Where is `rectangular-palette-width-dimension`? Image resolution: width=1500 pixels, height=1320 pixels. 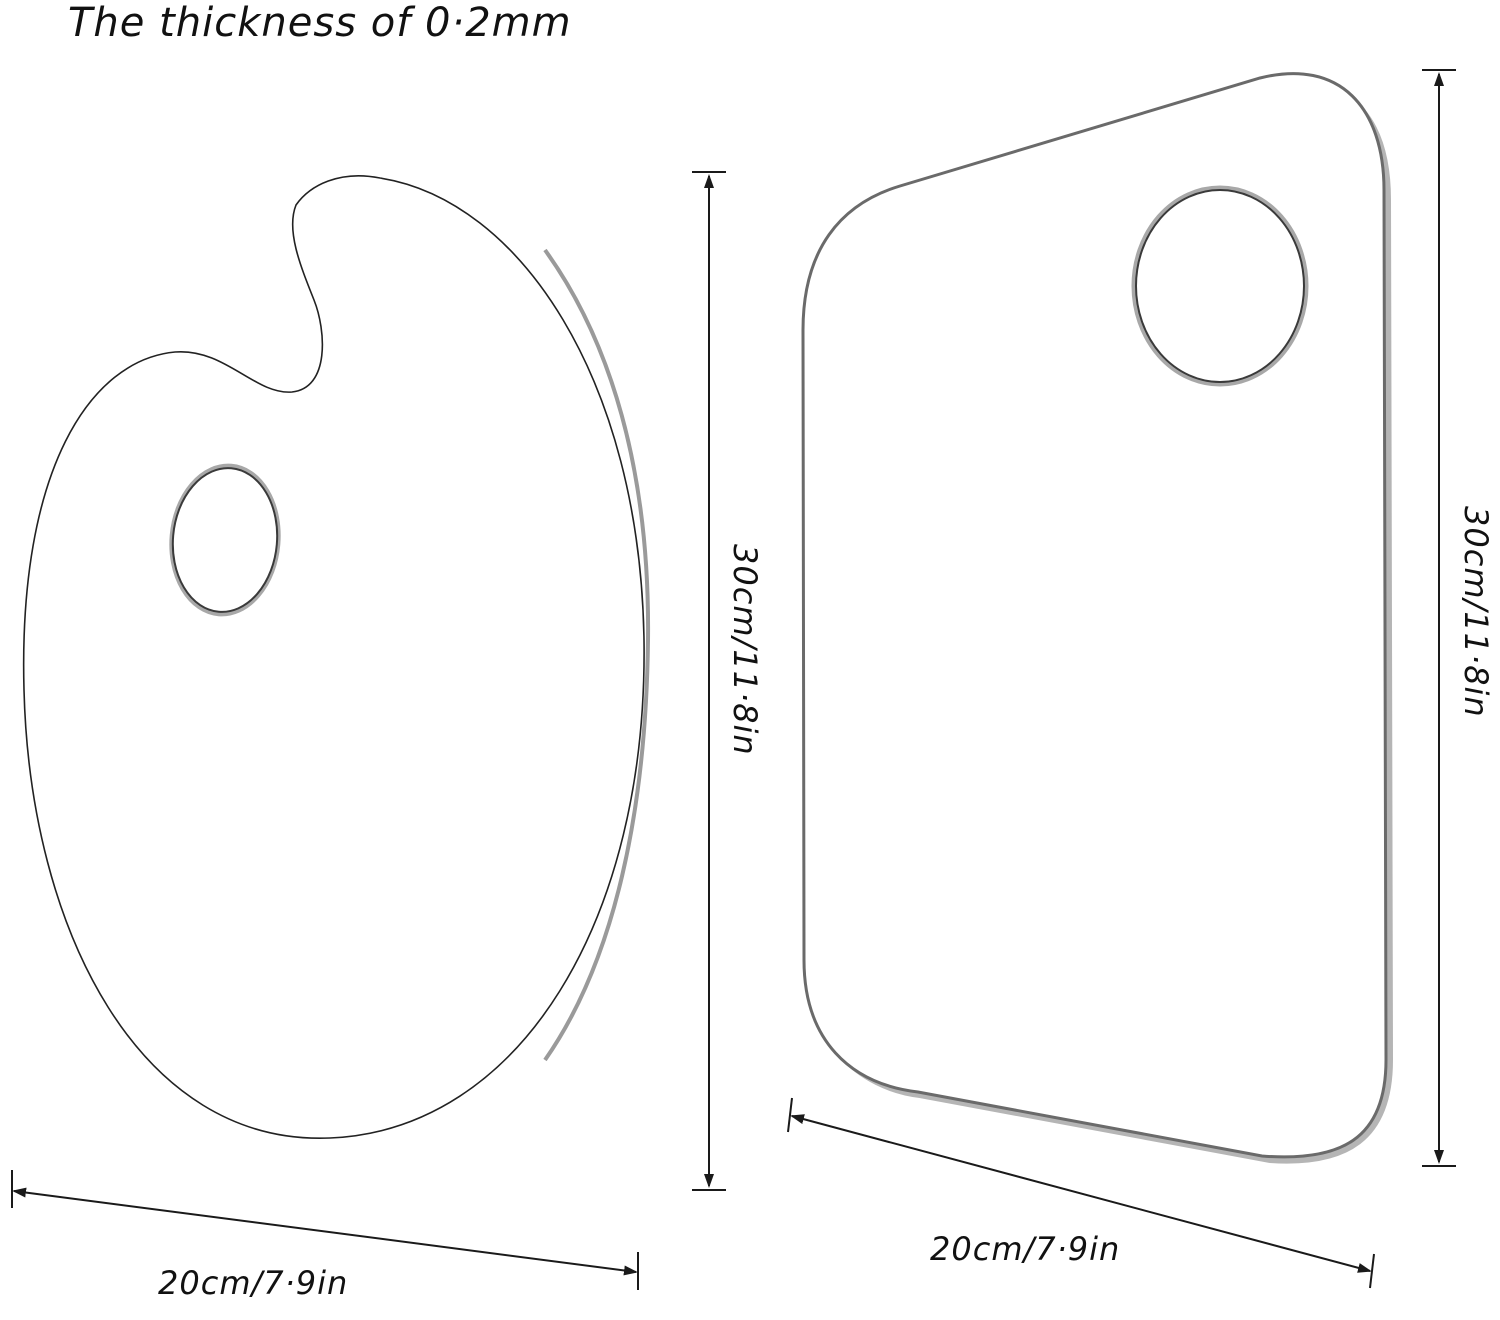
rectangular-palette-width-dimension is located at coordinates (1081, 1193).